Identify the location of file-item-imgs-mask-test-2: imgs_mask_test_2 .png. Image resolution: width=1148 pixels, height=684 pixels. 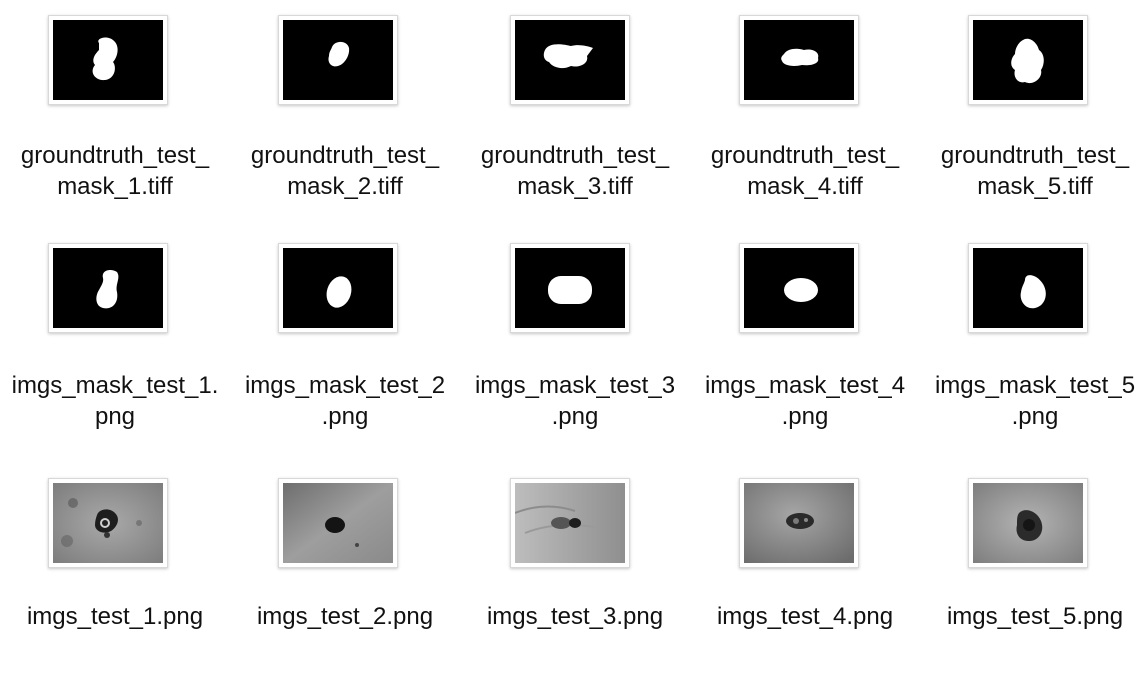
(345, 340).